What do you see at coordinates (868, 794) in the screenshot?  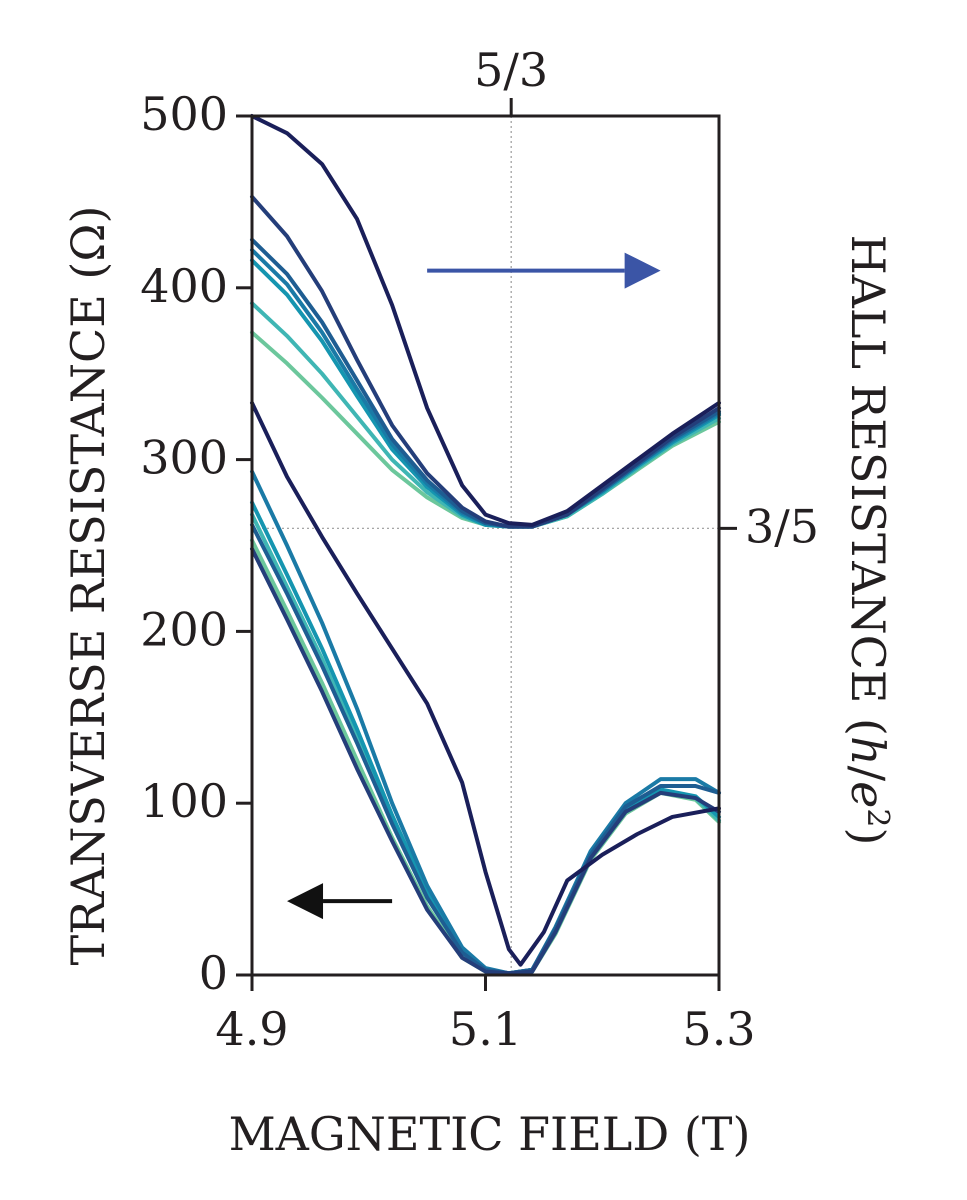 I see `y2-label-part-e: e` at bounding box center [868, 794].